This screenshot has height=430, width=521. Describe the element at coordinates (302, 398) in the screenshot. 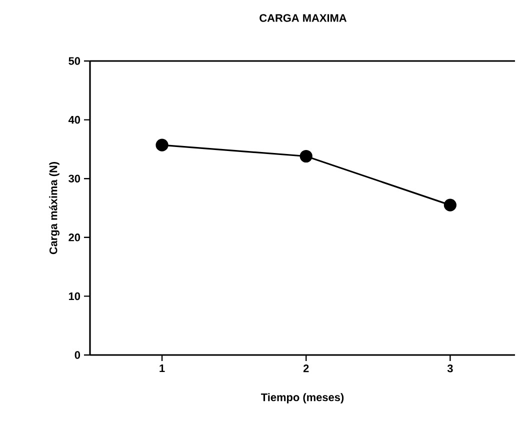

I see `x-axis-title: Tiempo (meses)` at that location.